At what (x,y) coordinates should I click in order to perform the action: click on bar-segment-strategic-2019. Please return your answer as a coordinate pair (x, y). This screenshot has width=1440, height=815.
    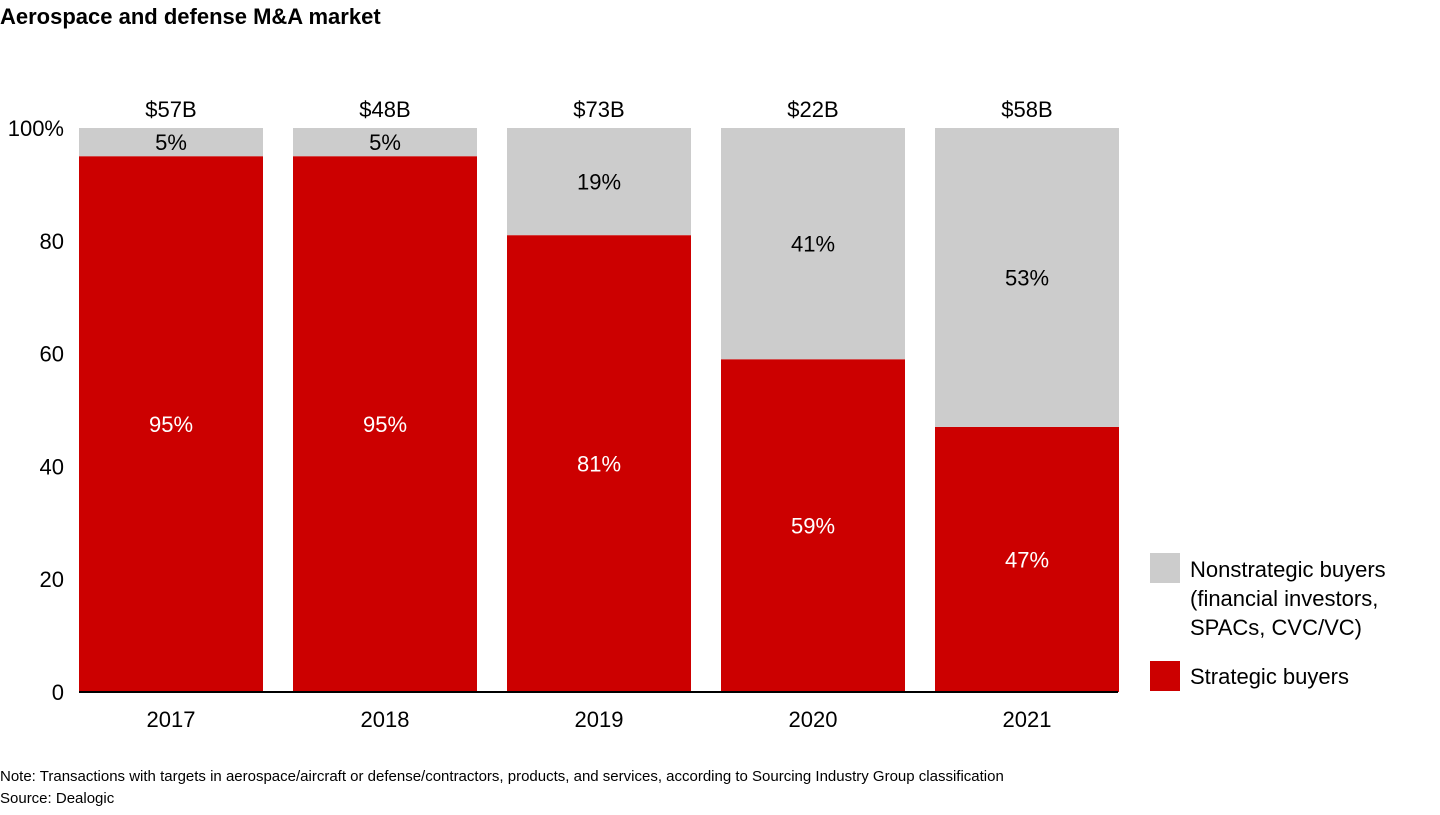
    Looking at the image, I should click on (599, 463).